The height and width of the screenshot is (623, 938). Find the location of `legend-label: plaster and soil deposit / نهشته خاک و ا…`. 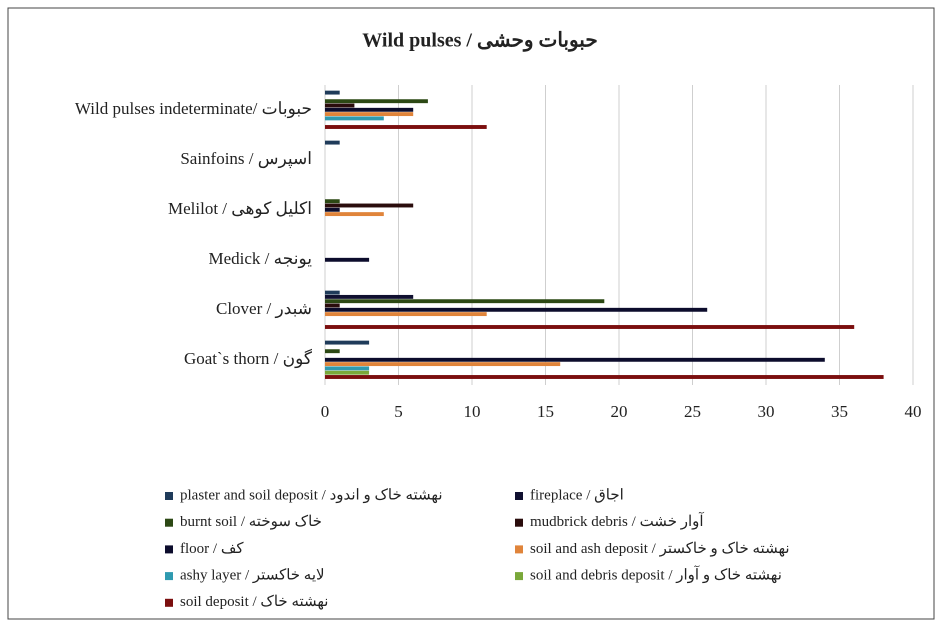

legend-label: plaster and soil deposit / نهشته خاک و ا… is located at coordinates (311, 495).